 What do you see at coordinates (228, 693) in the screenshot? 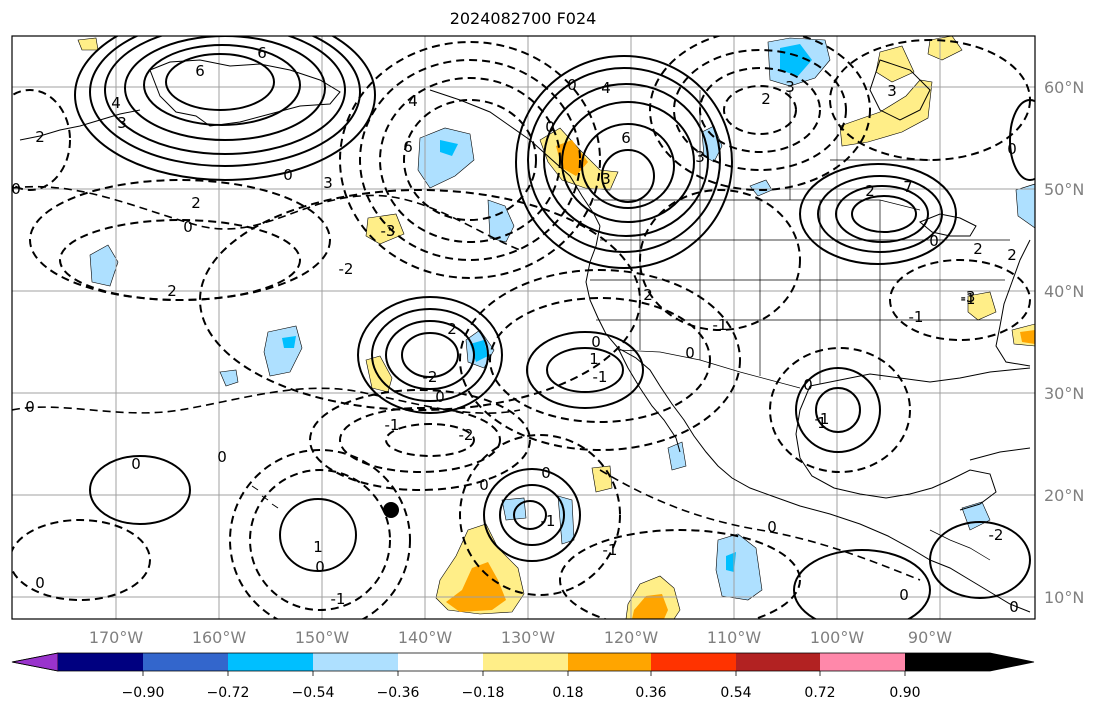
I see `colorbar-tick-label: −0.72` at bounding box center [228, 693].